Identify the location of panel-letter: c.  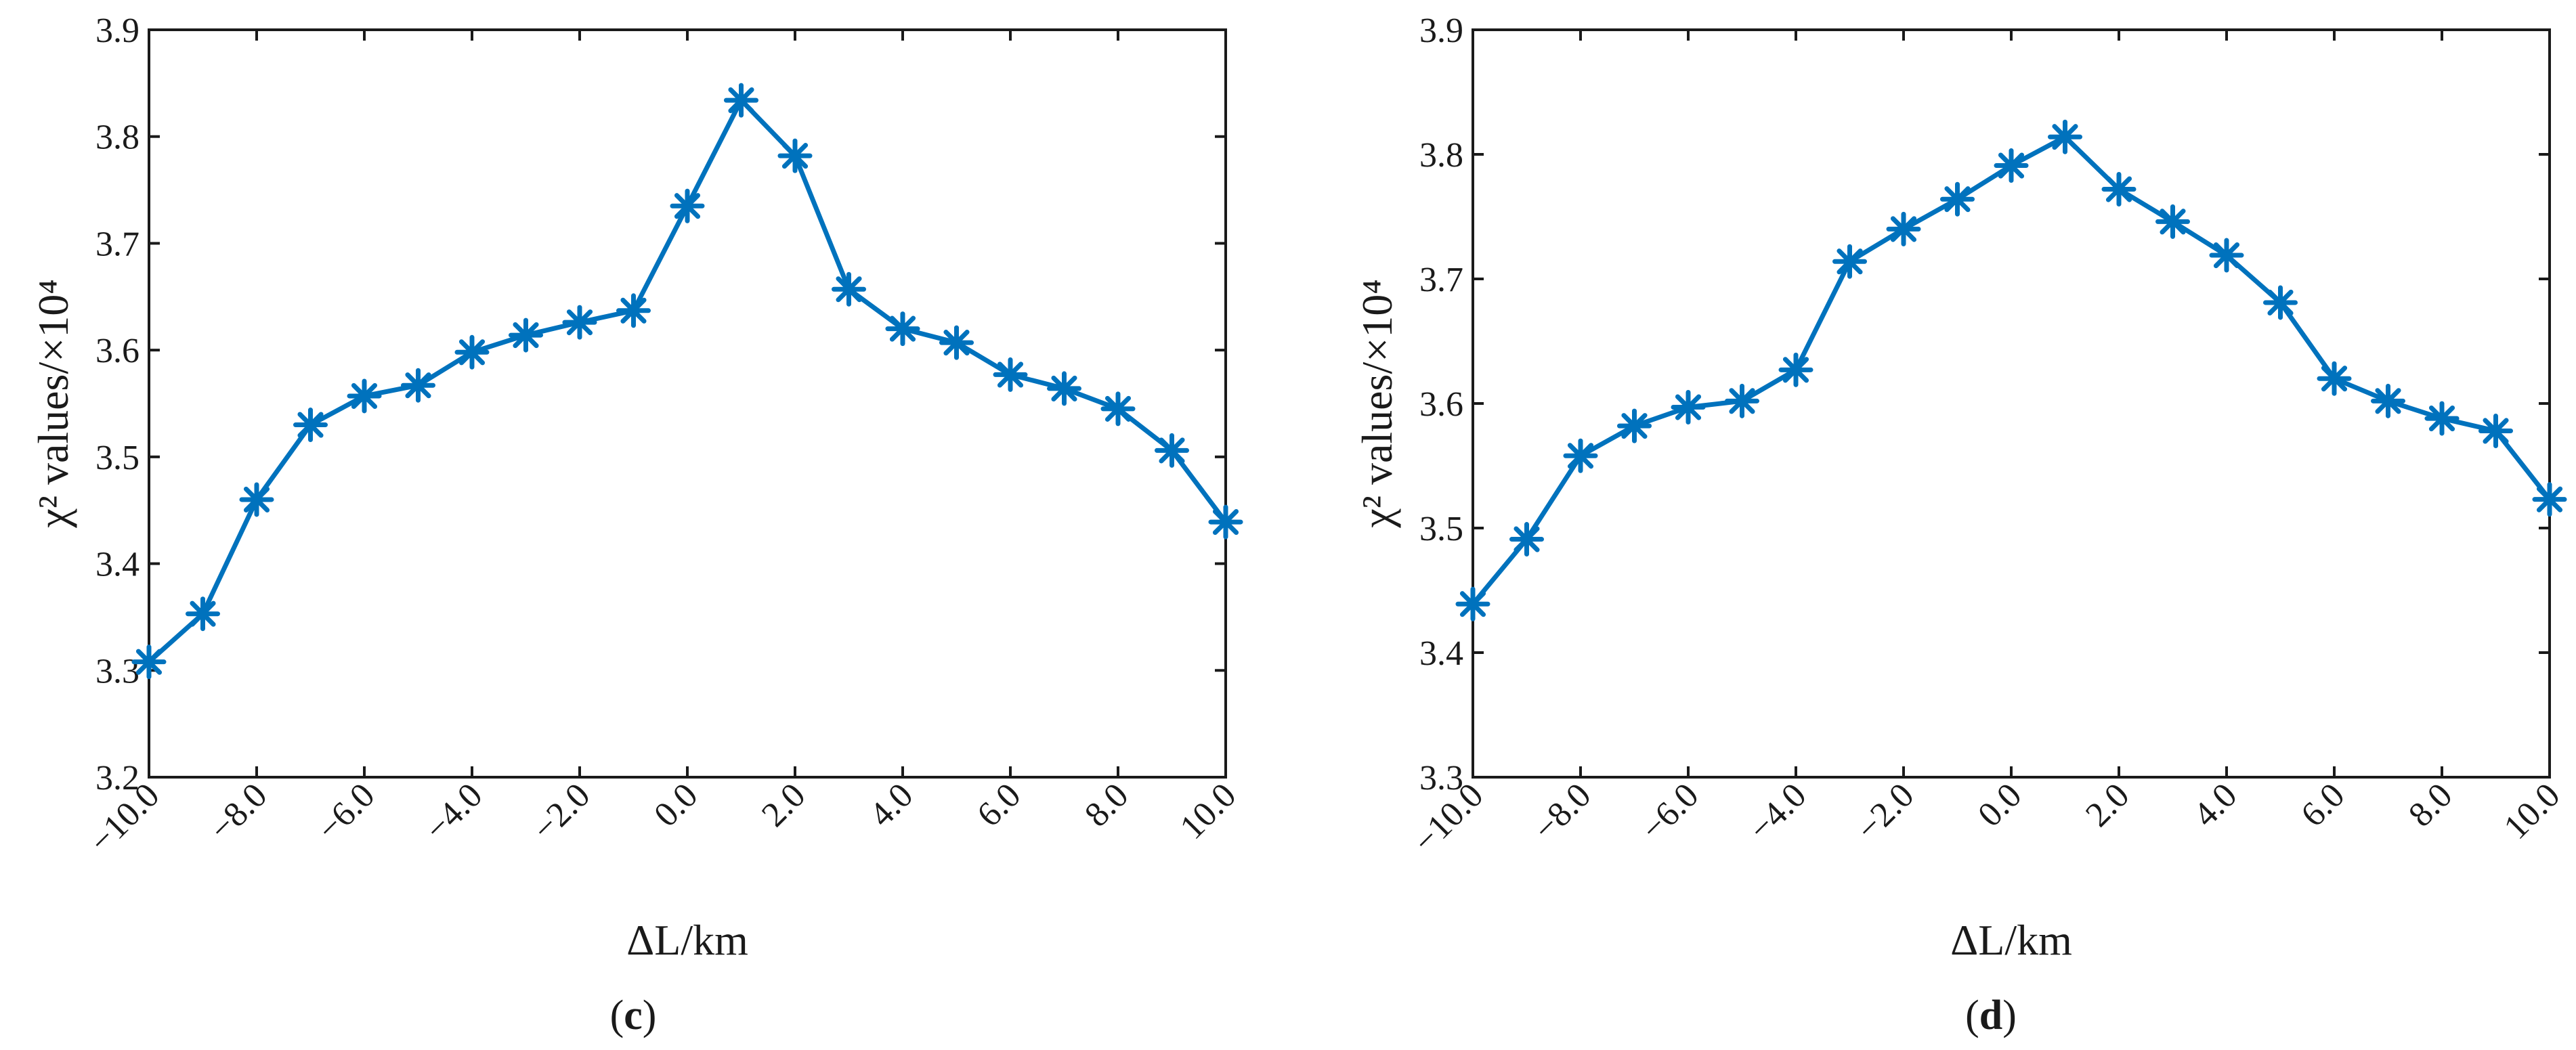
(633, 1015).